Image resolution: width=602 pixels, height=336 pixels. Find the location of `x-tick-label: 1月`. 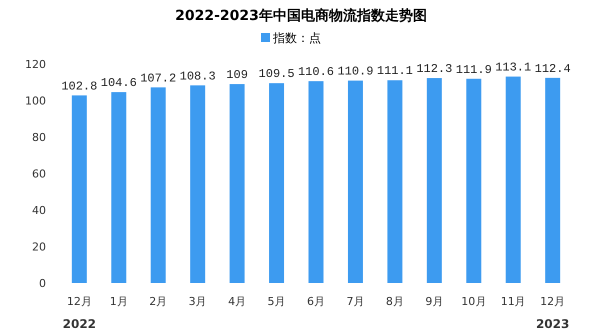

x-tick-label: 1月 is located at coordinates (119, 301).